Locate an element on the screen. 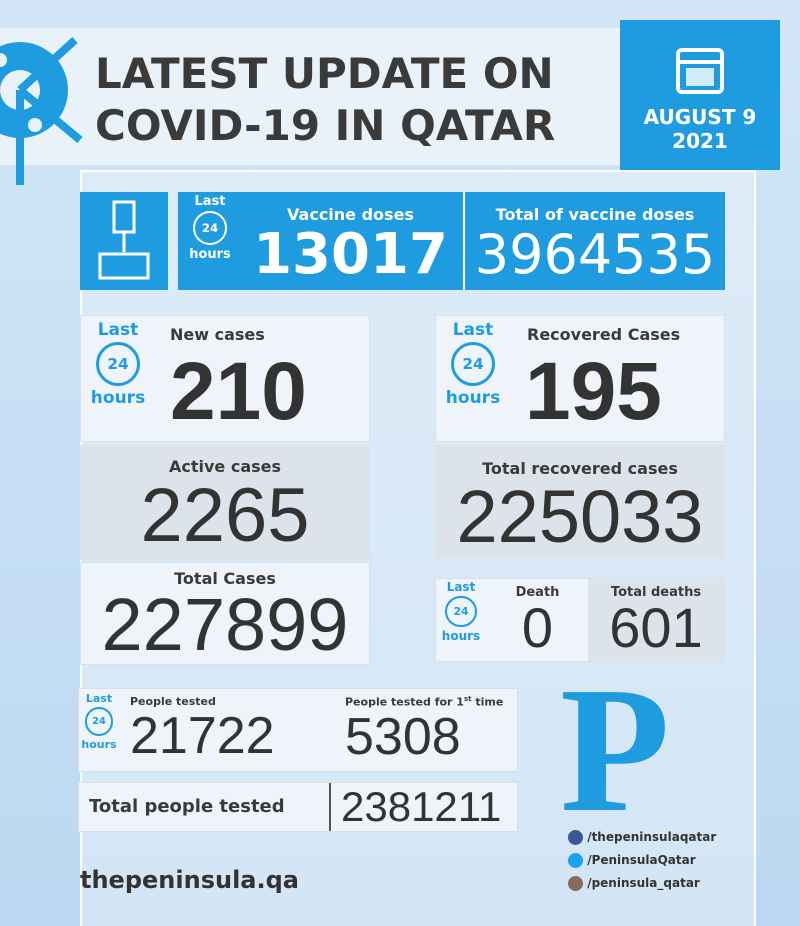 The width and height of the screenshot is (800, 926). label-part: People tested for 1 is located at coordinates (404, 702).